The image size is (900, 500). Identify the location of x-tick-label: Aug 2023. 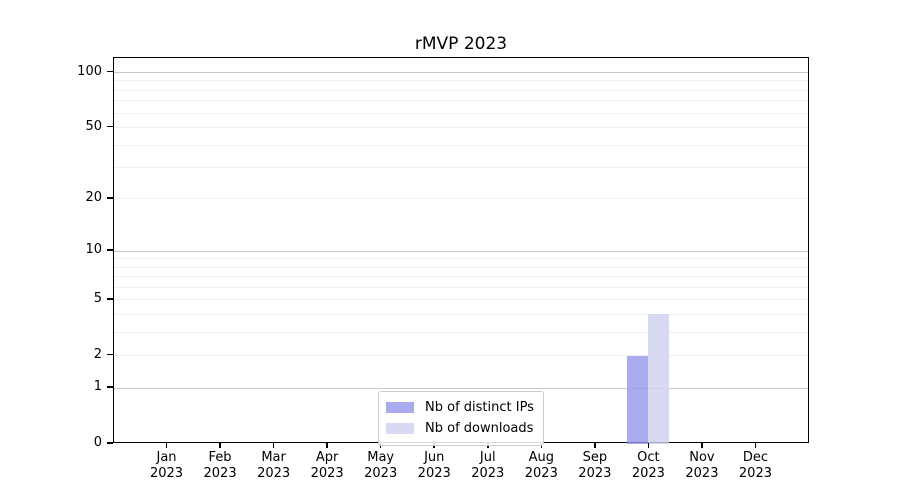
(541, 466).